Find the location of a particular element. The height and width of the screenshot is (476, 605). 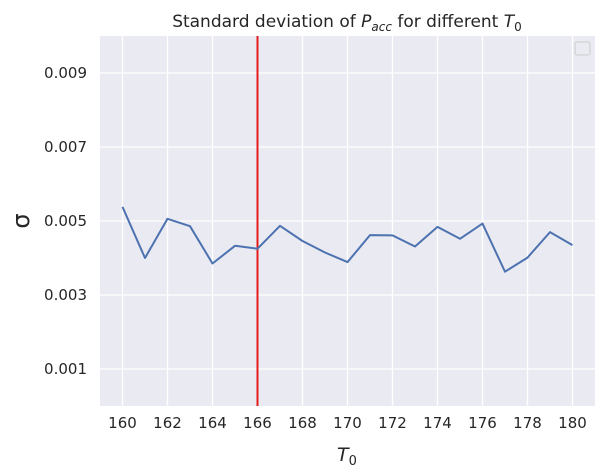

legend-box is located at coordinates (582, 48).